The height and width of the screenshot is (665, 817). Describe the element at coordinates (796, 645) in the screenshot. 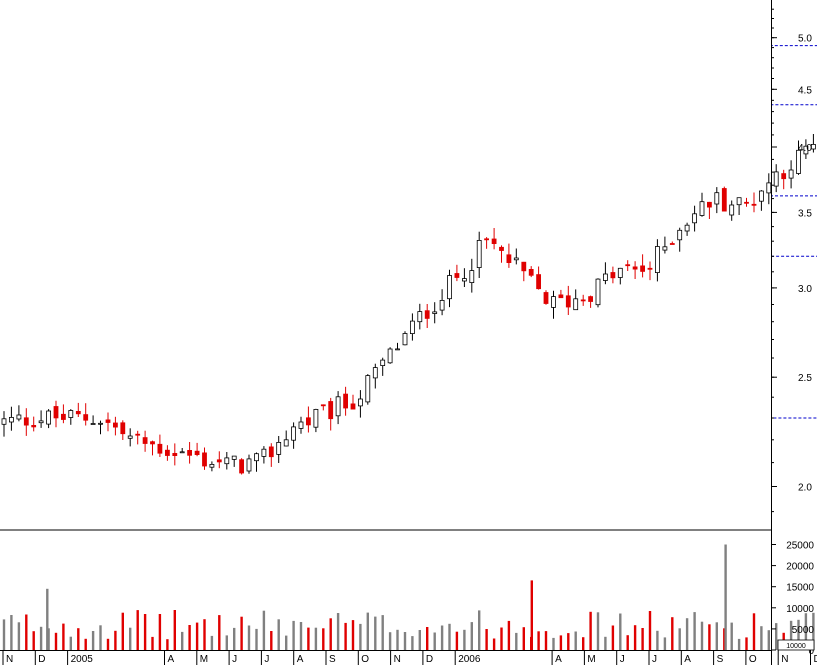

I see `volume-scale-box` at that location.